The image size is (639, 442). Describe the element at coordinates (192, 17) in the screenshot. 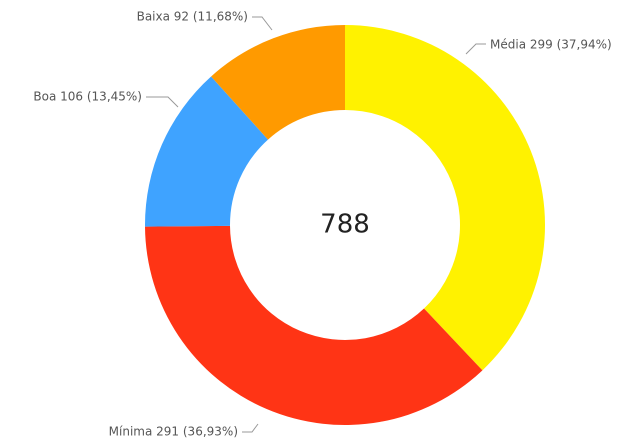

I see `data-label: Baixa 92 (11,68%)` at that location.